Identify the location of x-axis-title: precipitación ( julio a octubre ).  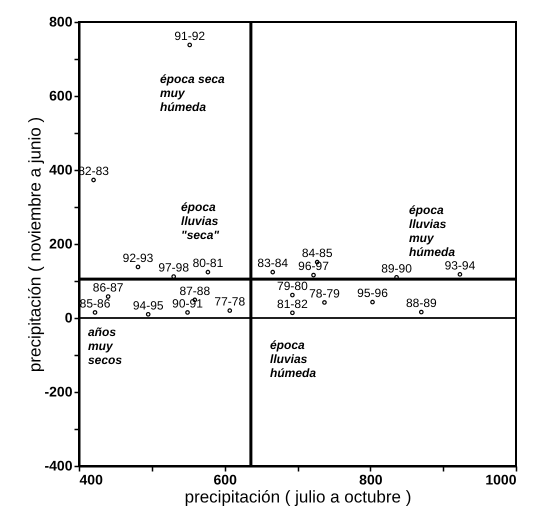
(298, 497).